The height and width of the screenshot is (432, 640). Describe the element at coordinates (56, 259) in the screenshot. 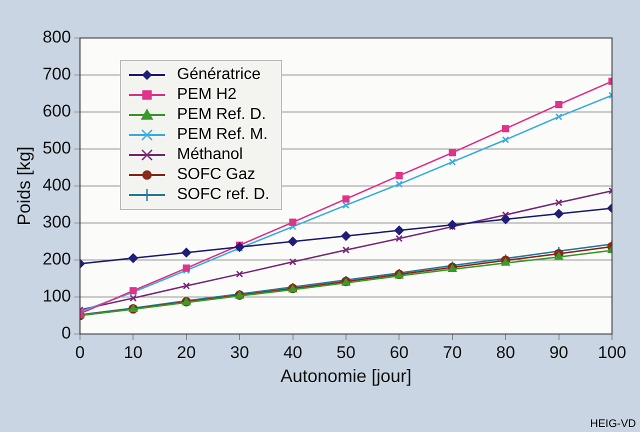

I see `y-tick-label: 200` at that location.